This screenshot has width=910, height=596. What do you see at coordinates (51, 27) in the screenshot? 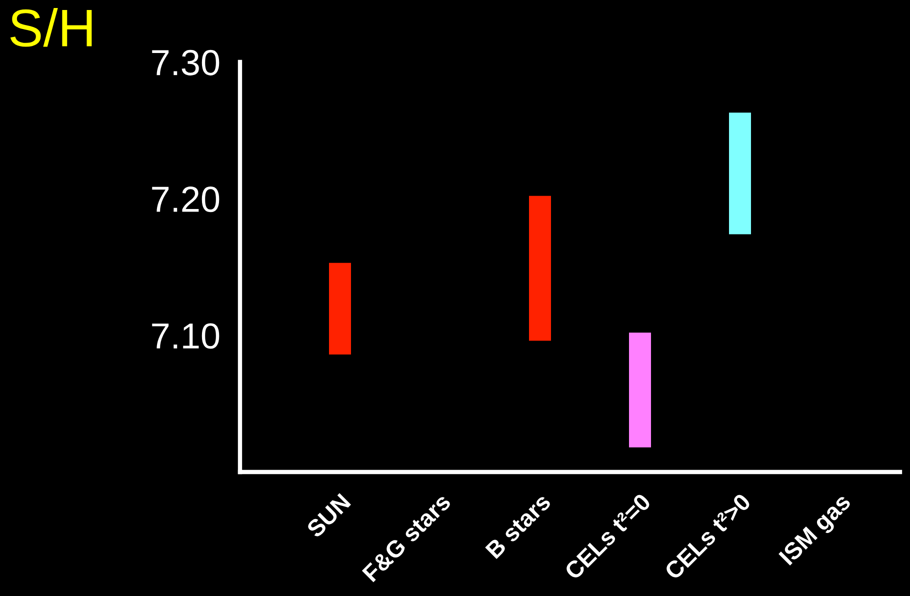
I see `chart-title: S/H` at bounding box center [51, 27].